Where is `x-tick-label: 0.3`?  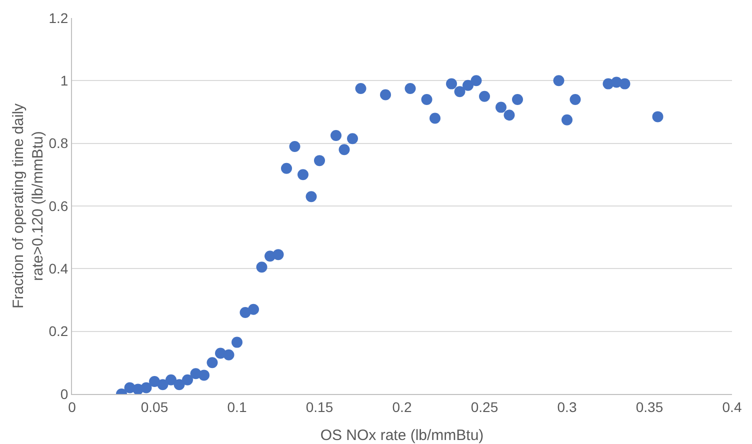 x-tick-label: 0.3 is located at coordinates (567, 406).